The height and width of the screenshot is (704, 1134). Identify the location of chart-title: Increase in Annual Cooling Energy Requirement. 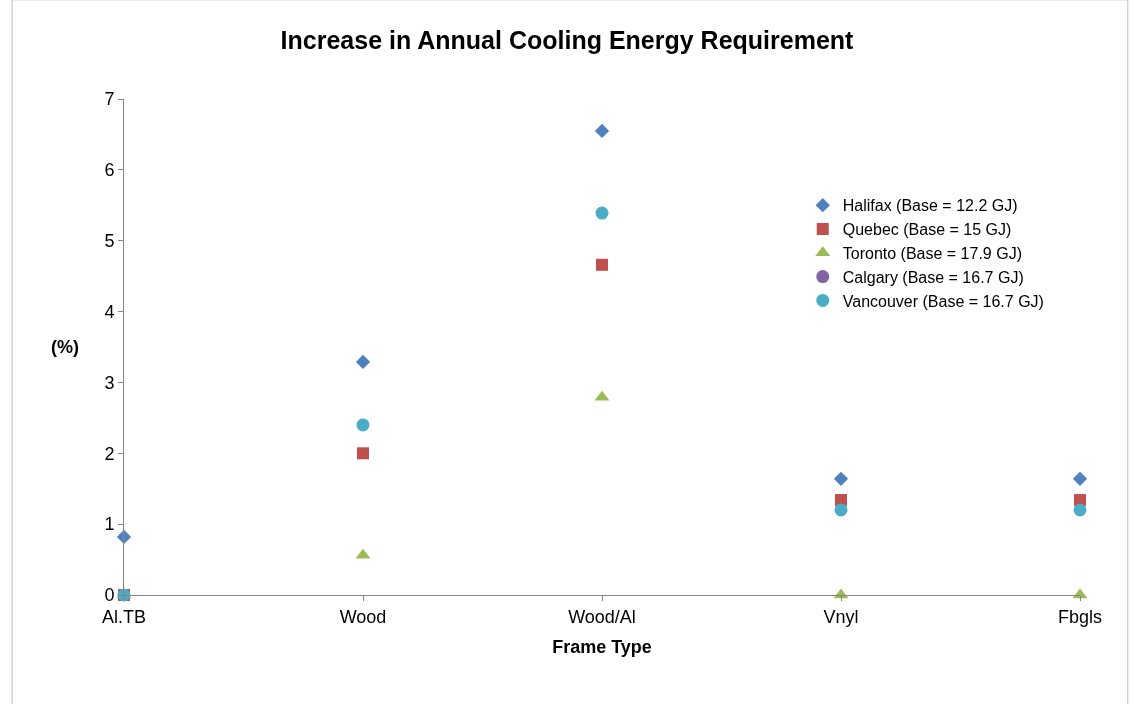
(567, 40).